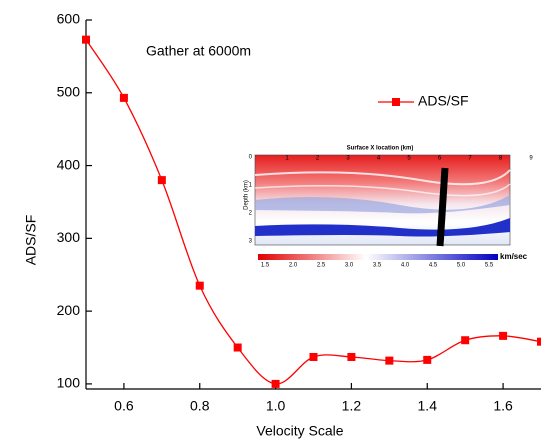 Image resolution: width=541 pixels, height=443 pixels. I want to click on x-tick-label: 1.6, so click(503, 406).